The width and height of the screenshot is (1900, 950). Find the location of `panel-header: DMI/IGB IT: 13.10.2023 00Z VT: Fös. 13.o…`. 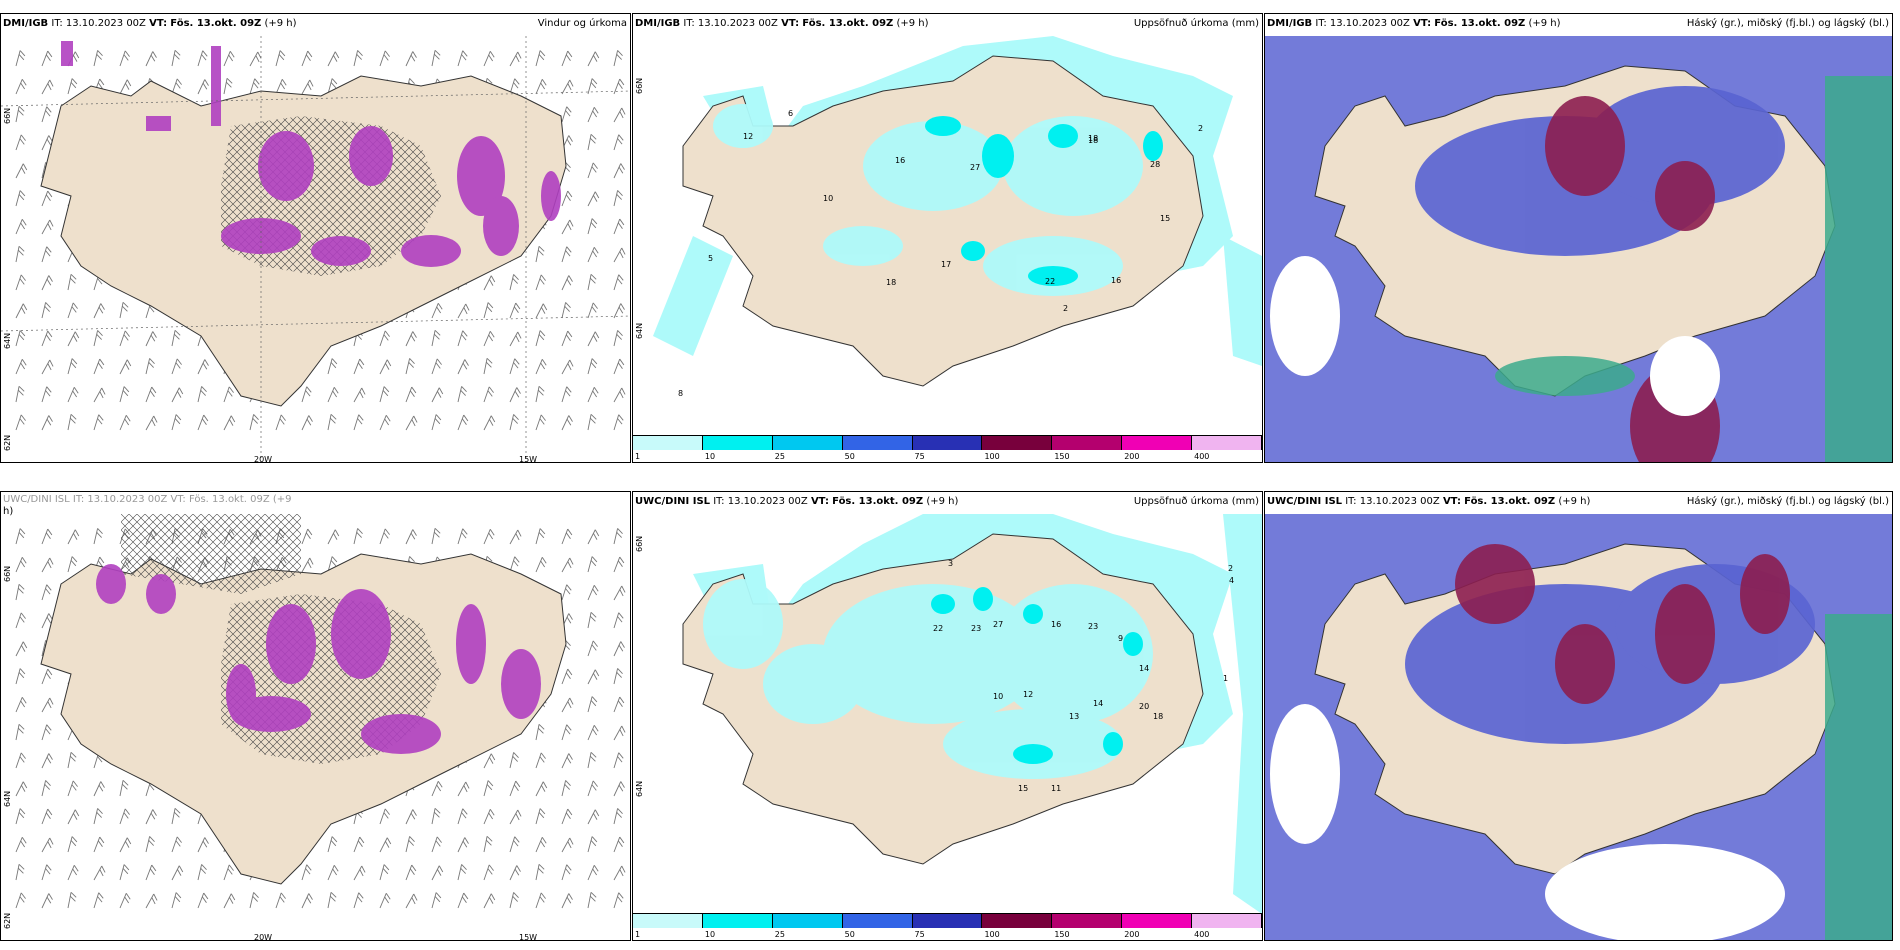

panel-header: DMI/IGB IT: 13.10.2023 00Z VT: Fös. 13.o… is located at coordinates (150, 23).